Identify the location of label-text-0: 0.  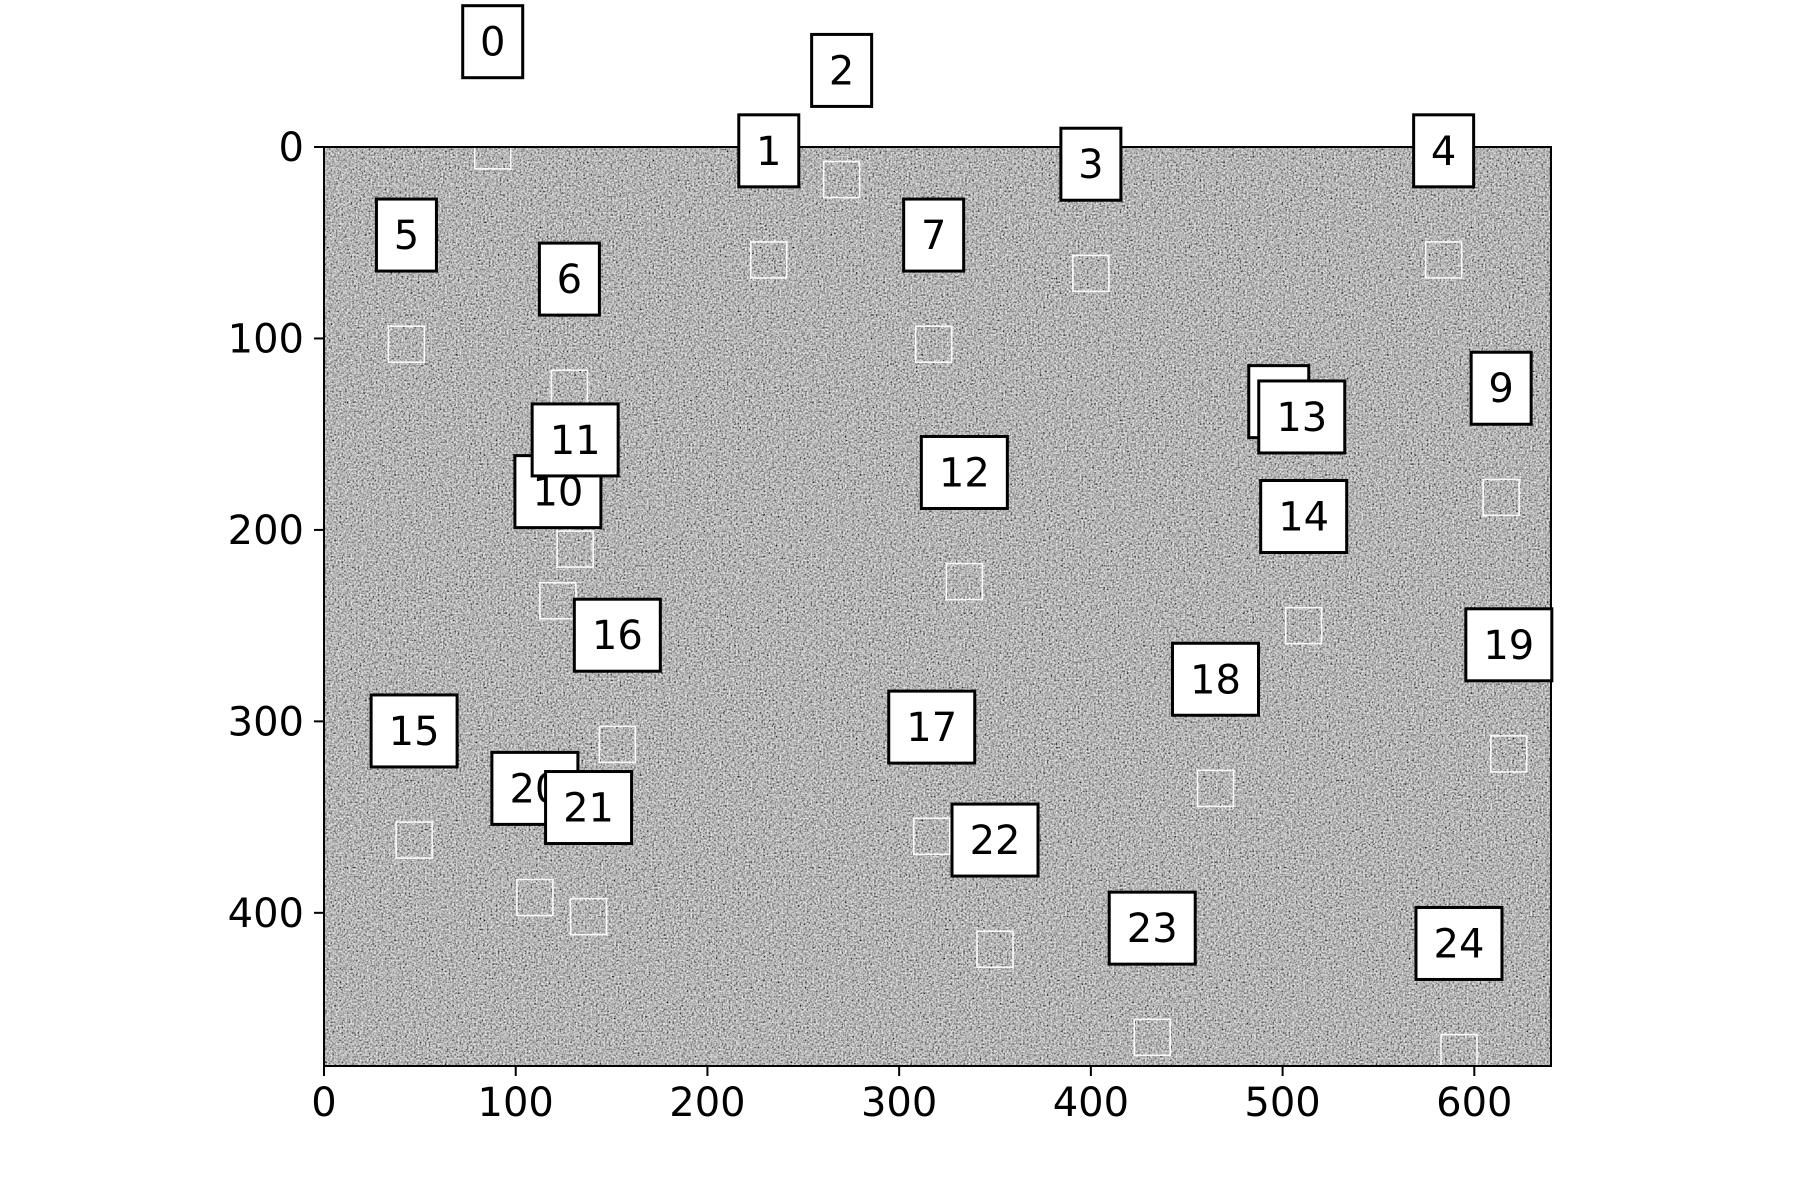
(492, 43).